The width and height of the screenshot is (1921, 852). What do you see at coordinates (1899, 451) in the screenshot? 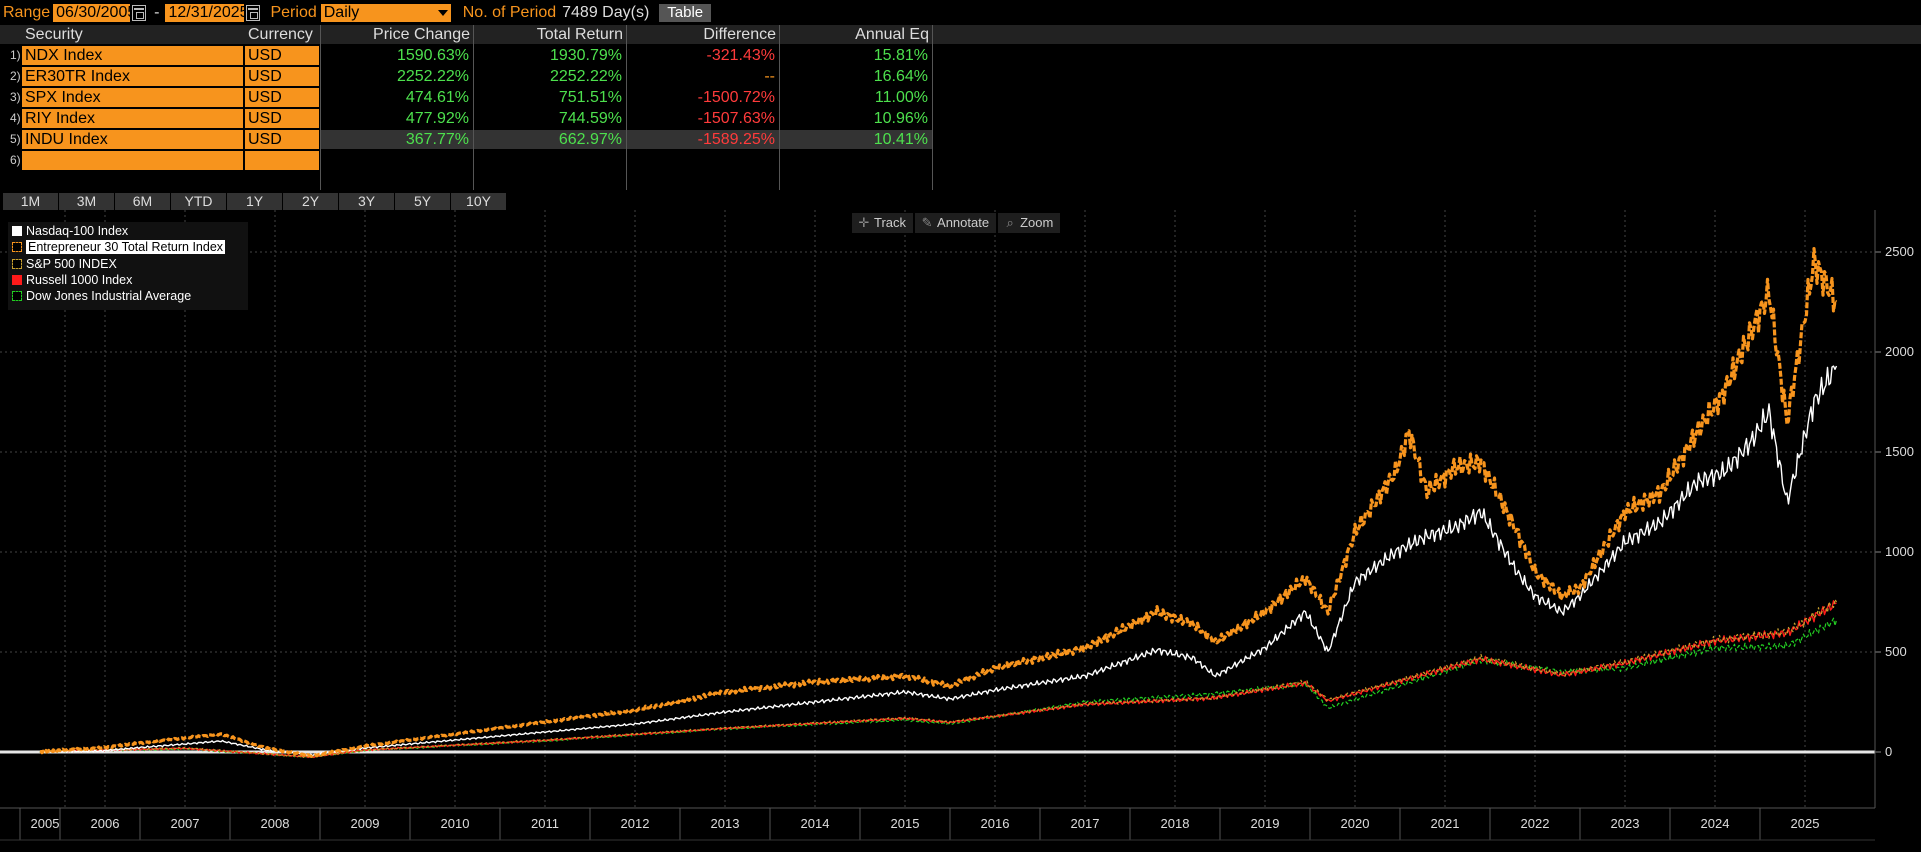
I see `y-tick-label: 1500` at bounding box center [1899, 451].